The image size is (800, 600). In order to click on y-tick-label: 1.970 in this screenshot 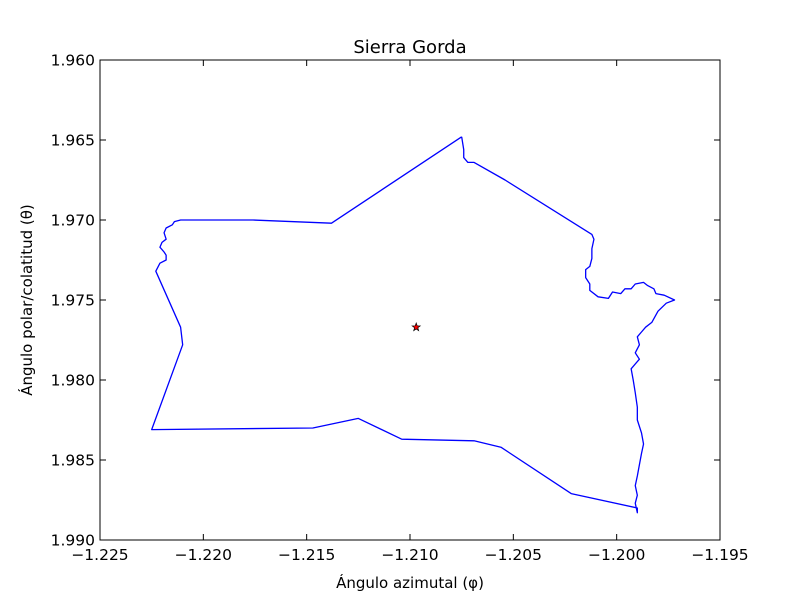, I will do `click(73, 221)`.